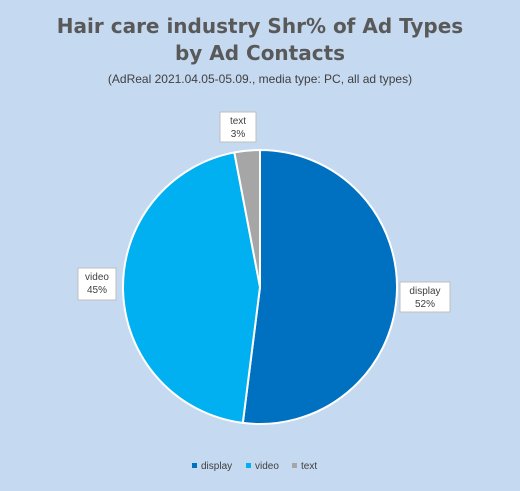  I want to click on legend-item-text: text, so click(304, 466).